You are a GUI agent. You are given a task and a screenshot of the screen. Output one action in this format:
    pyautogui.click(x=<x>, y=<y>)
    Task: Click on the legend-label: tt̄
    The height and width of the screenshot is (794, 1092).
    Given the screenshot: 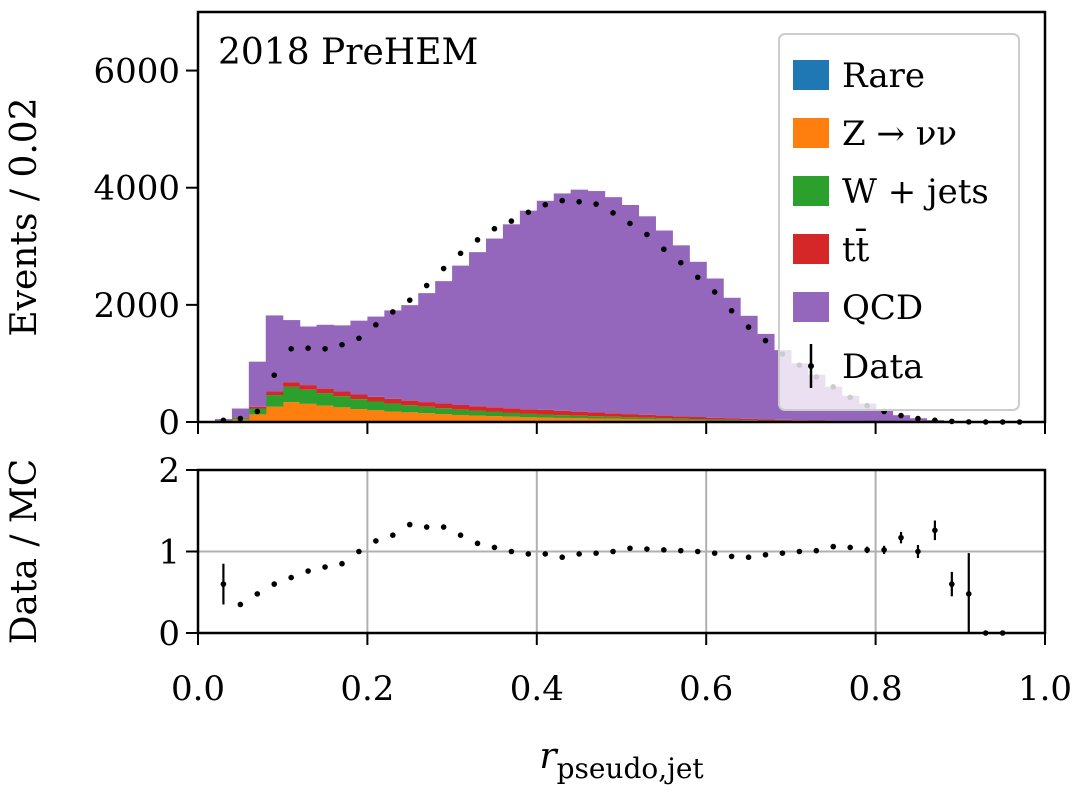 What is the action you would take?
    pyautogui.click(x=856, y=249)
    